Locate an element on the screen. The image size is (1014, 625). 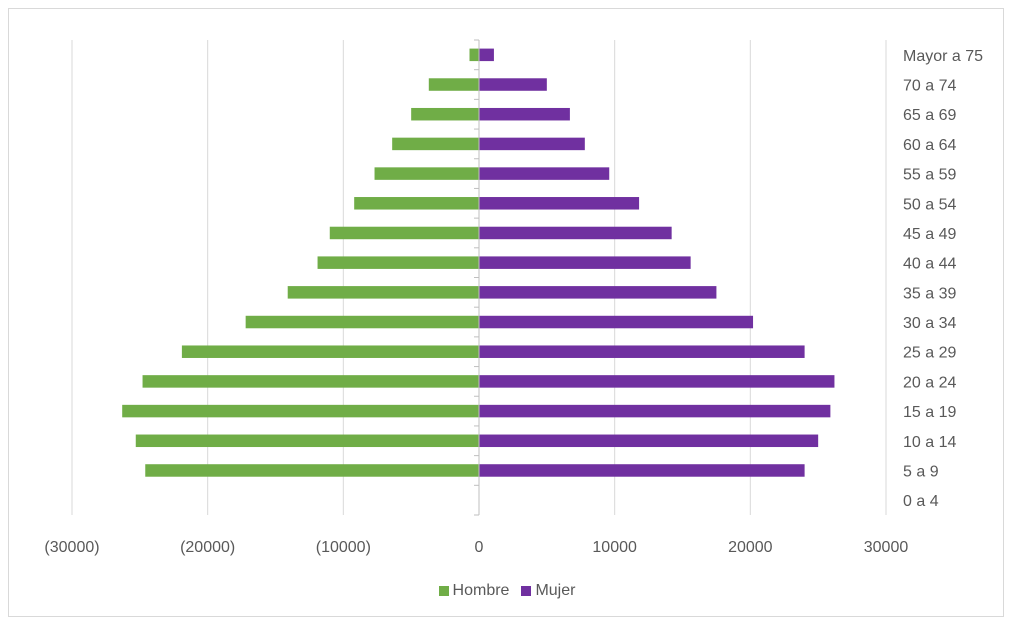
category-label: 40 a 44 is located at coordinates (929, 264).